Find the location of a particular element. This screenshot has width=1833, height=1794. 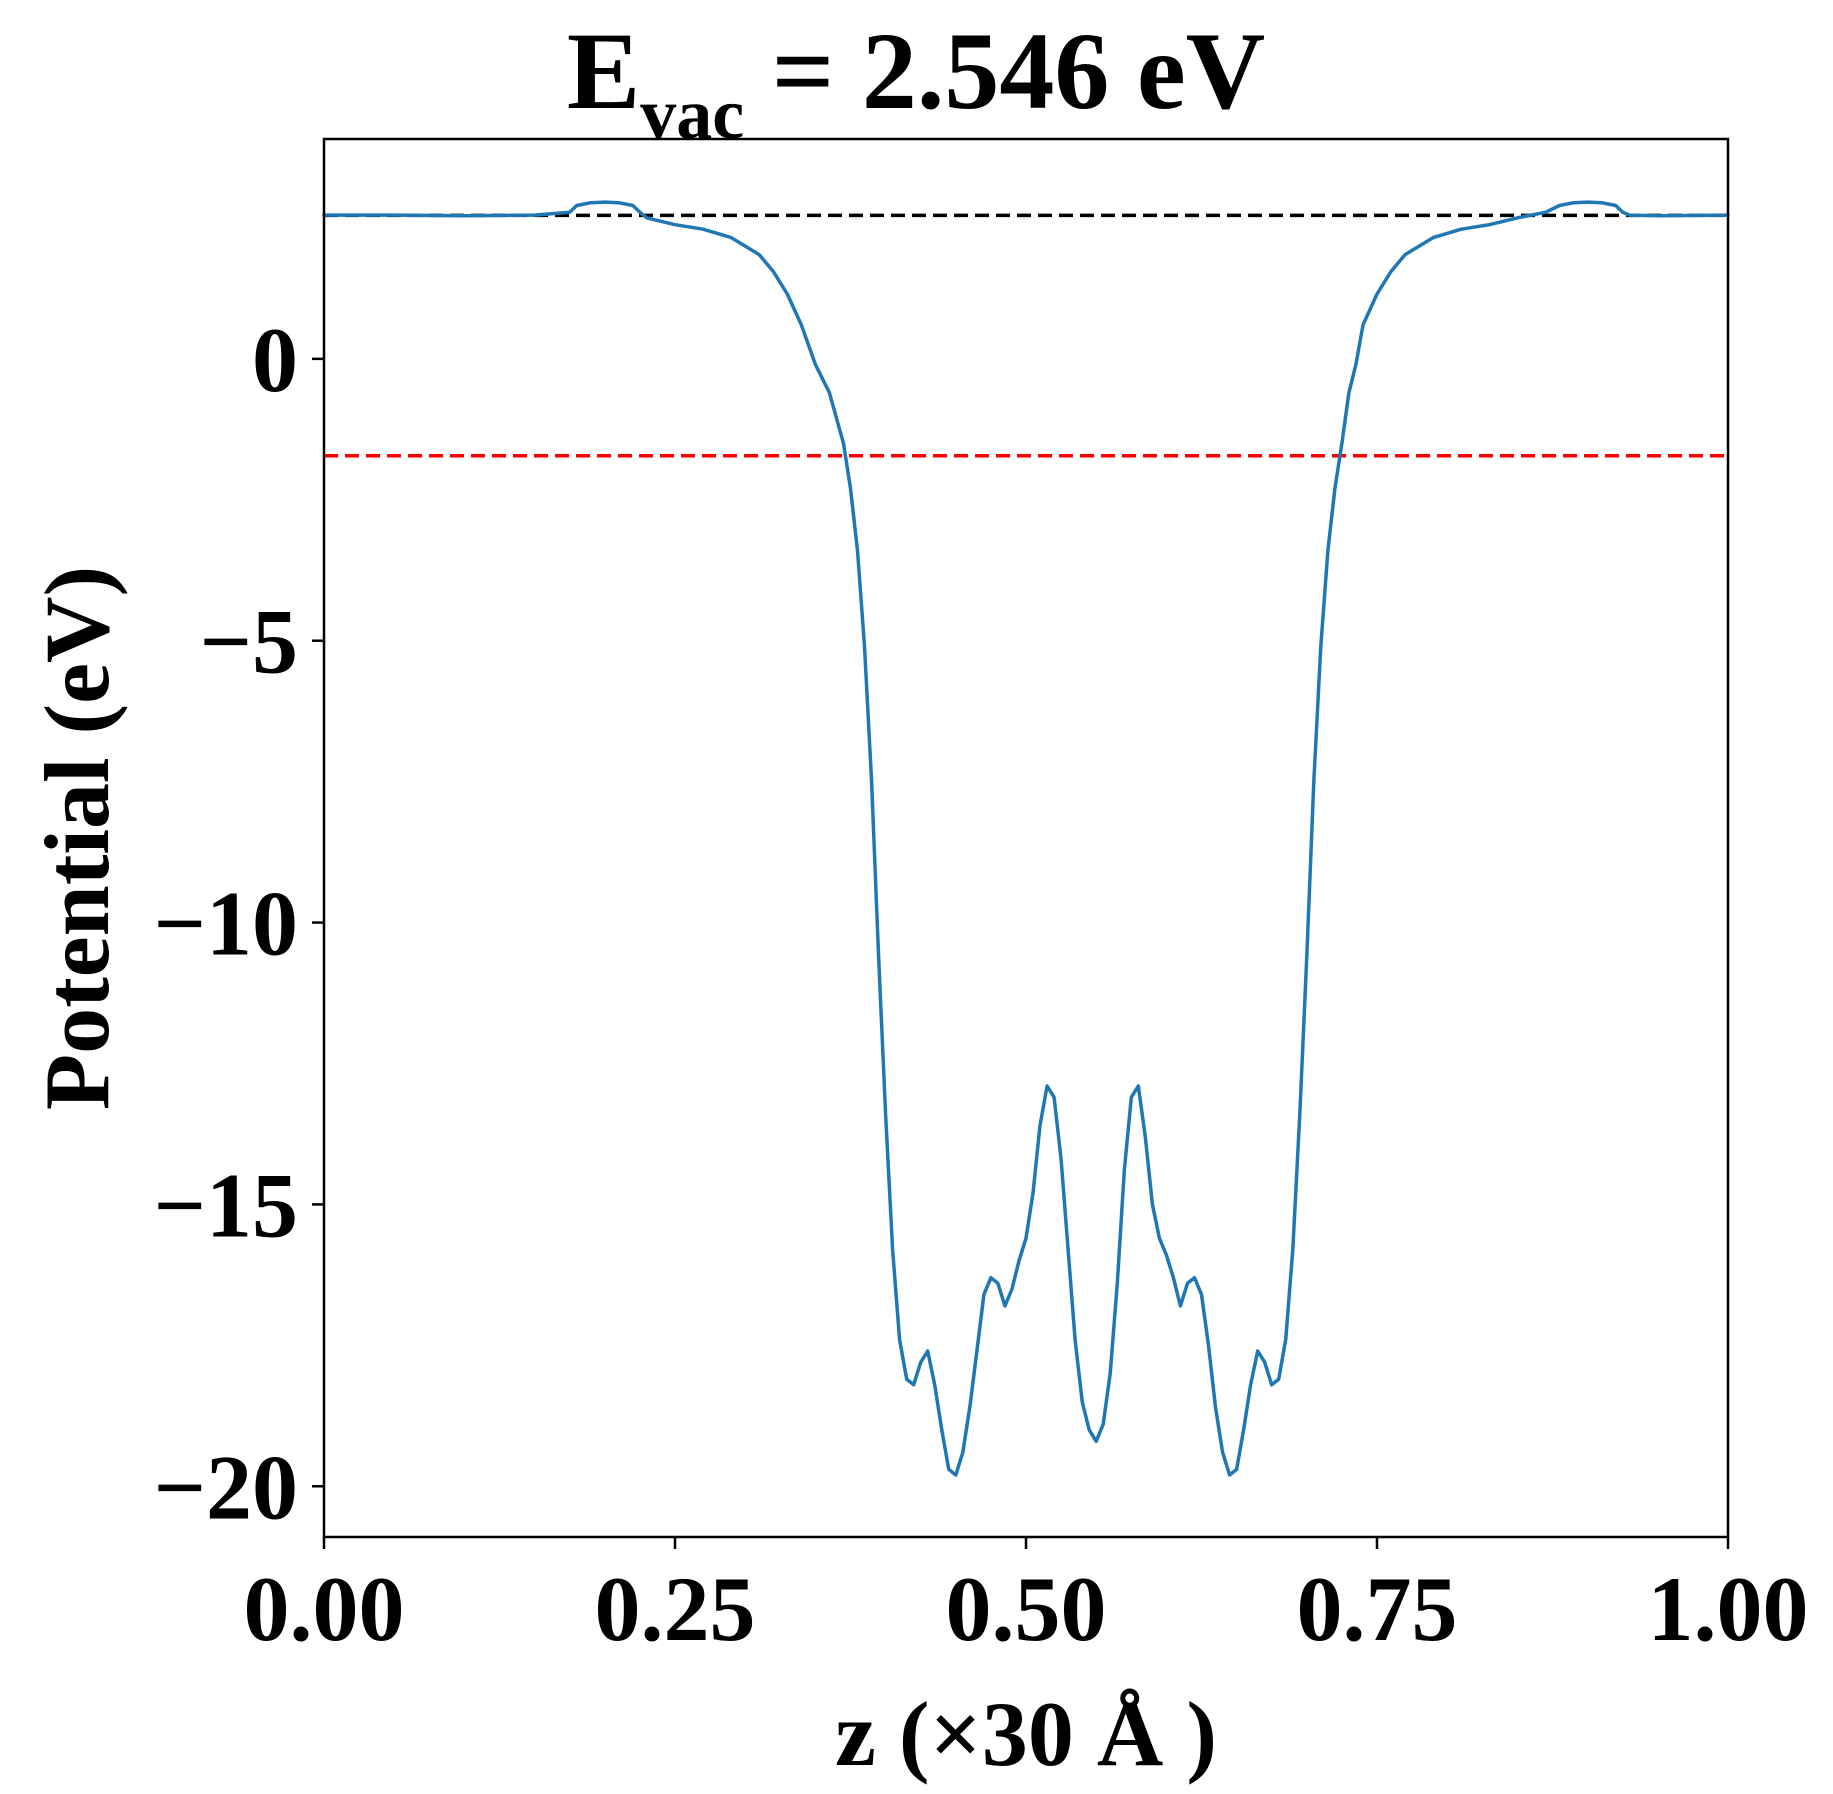

reference-lines is located at coordinates (1026, 335).